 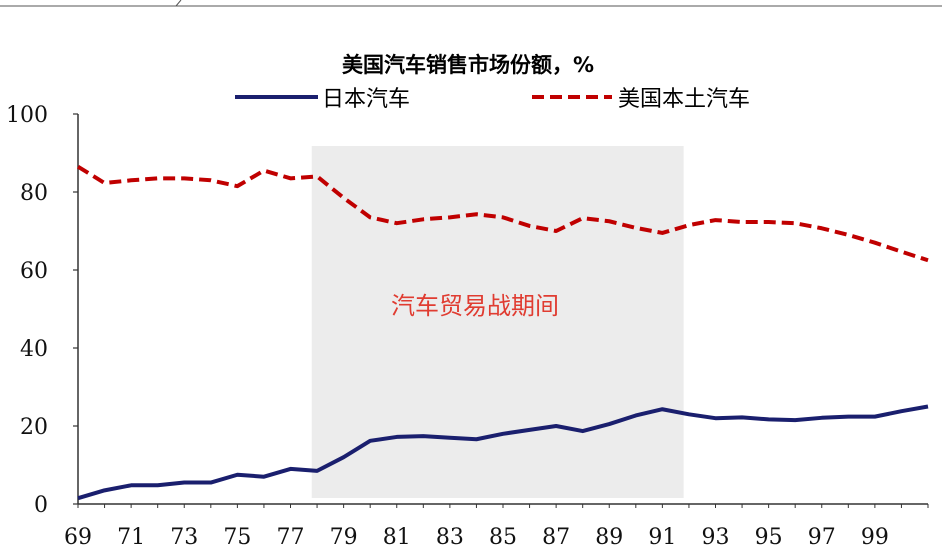 What do you see at coordinates (492, 99) in the screenshot?
I see `legend: 日本汽车 美国本土汽车` at bounding box center [492, 99].